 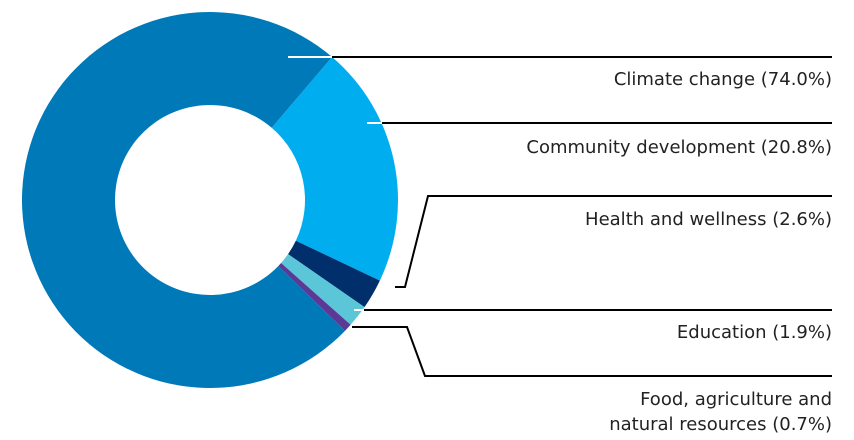 What do you see at coordinates (679, 147) in the screenshot?
I see `label: Community development (20.8%)` at bounding box center [679, 147].